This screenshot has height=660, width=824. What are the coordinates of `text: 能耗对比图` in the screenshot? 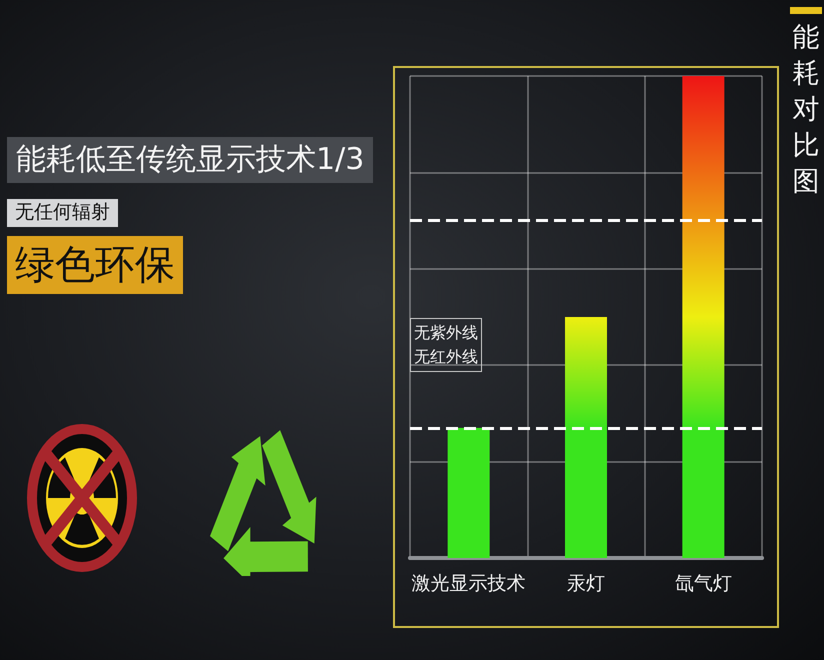 It's located at (806, 110).